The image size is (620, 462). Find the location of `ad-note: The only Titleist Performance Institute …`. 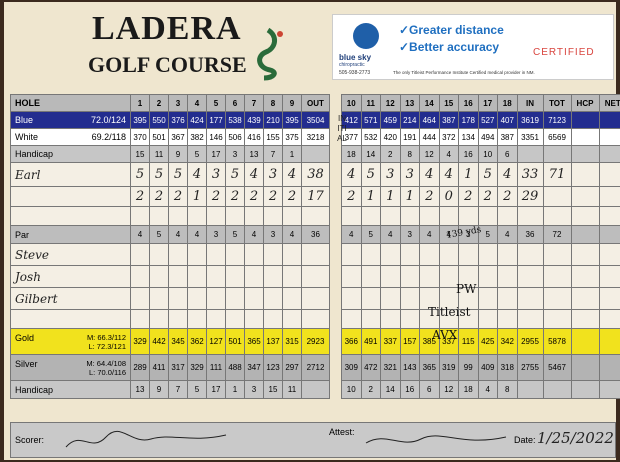

ad-note: The only Titleist Performance Institute … is located at coordinates (464, 72).